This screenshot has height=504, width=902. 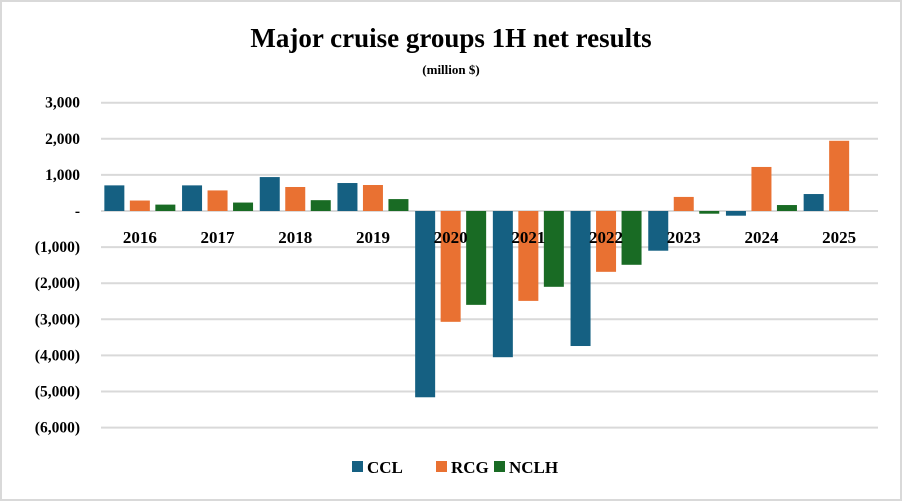 What do you see at coordinates (243, 206) in the screenshot?
I see `bar-nclh-2017` at bounding box center [243, 206].